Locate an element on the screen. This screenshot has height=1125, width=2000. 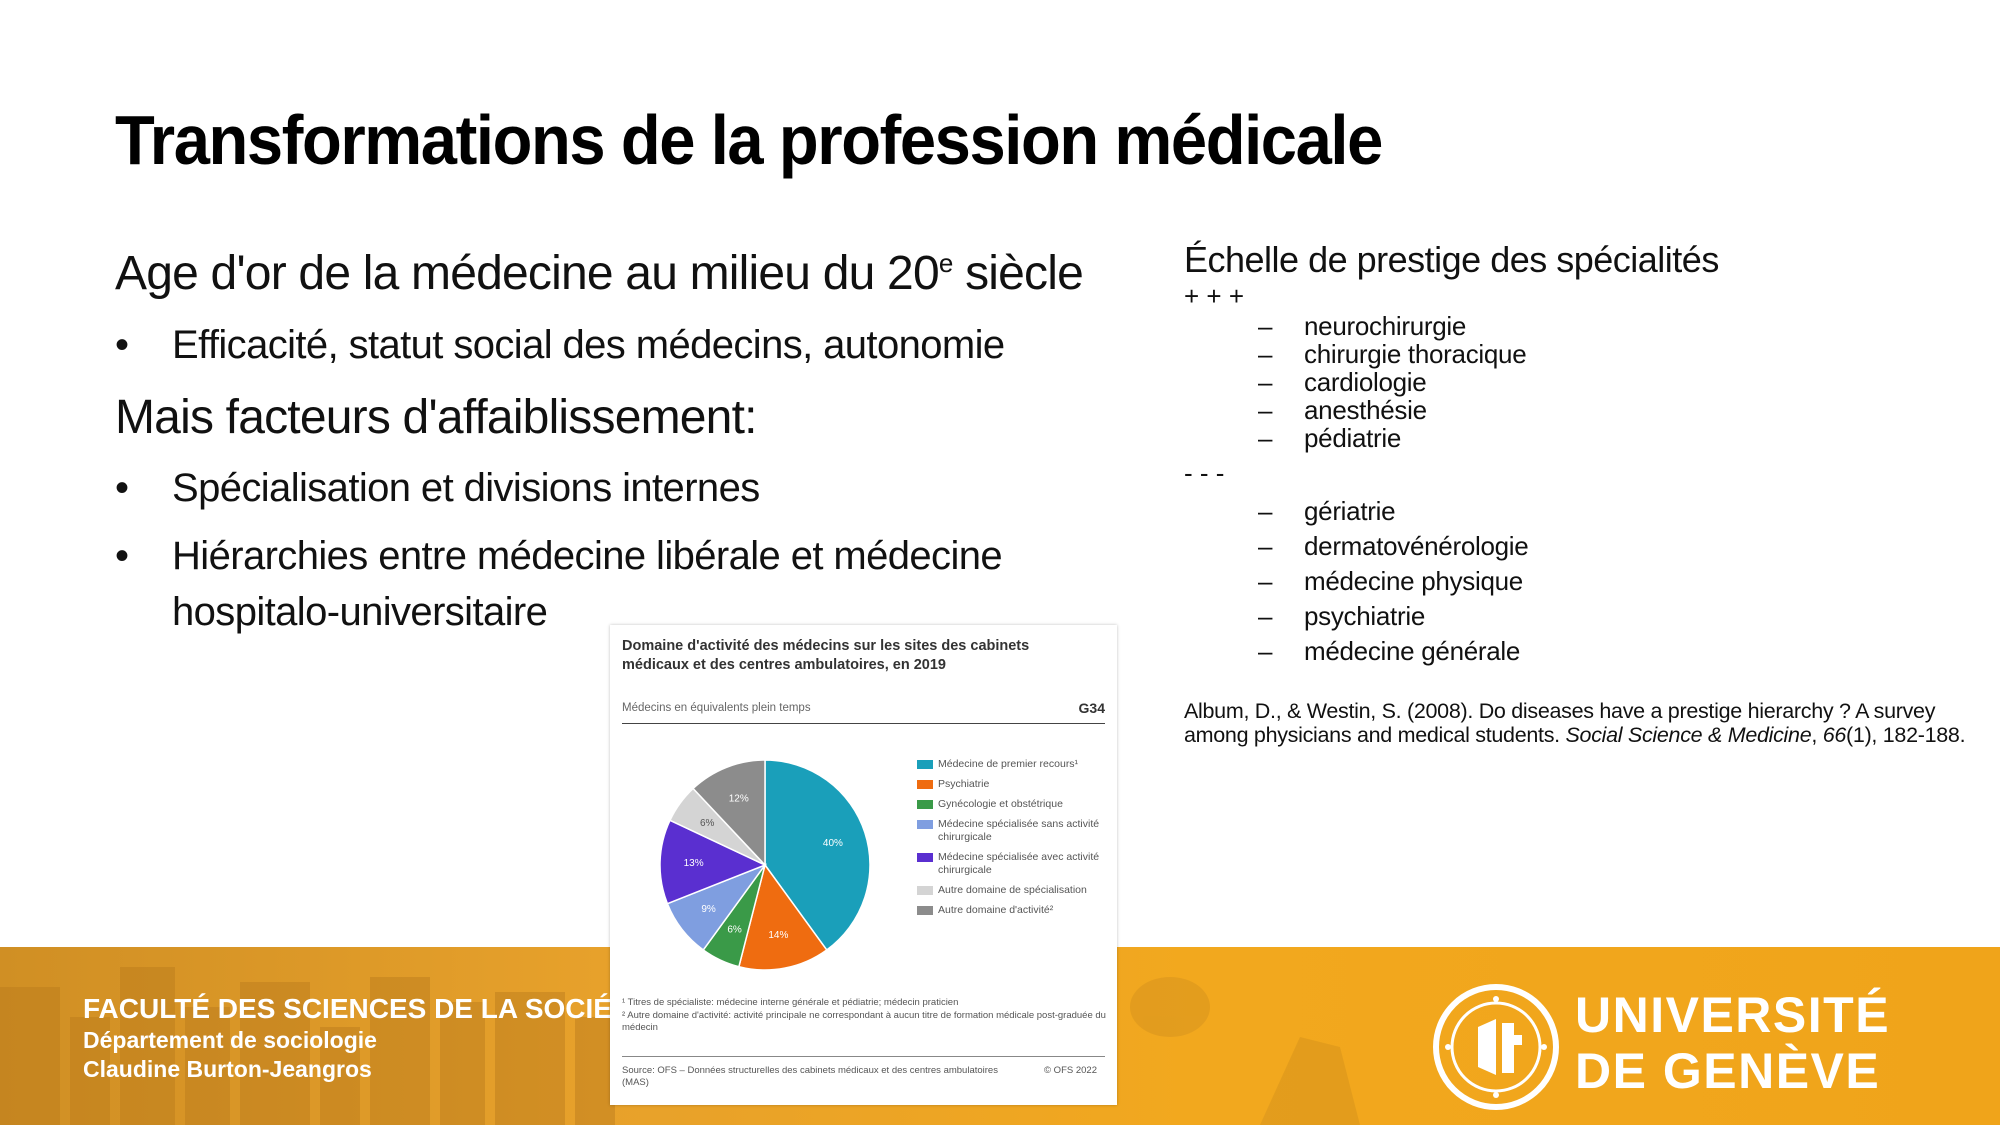
ref-volume: 66 is located at coordinates (1834, 734).